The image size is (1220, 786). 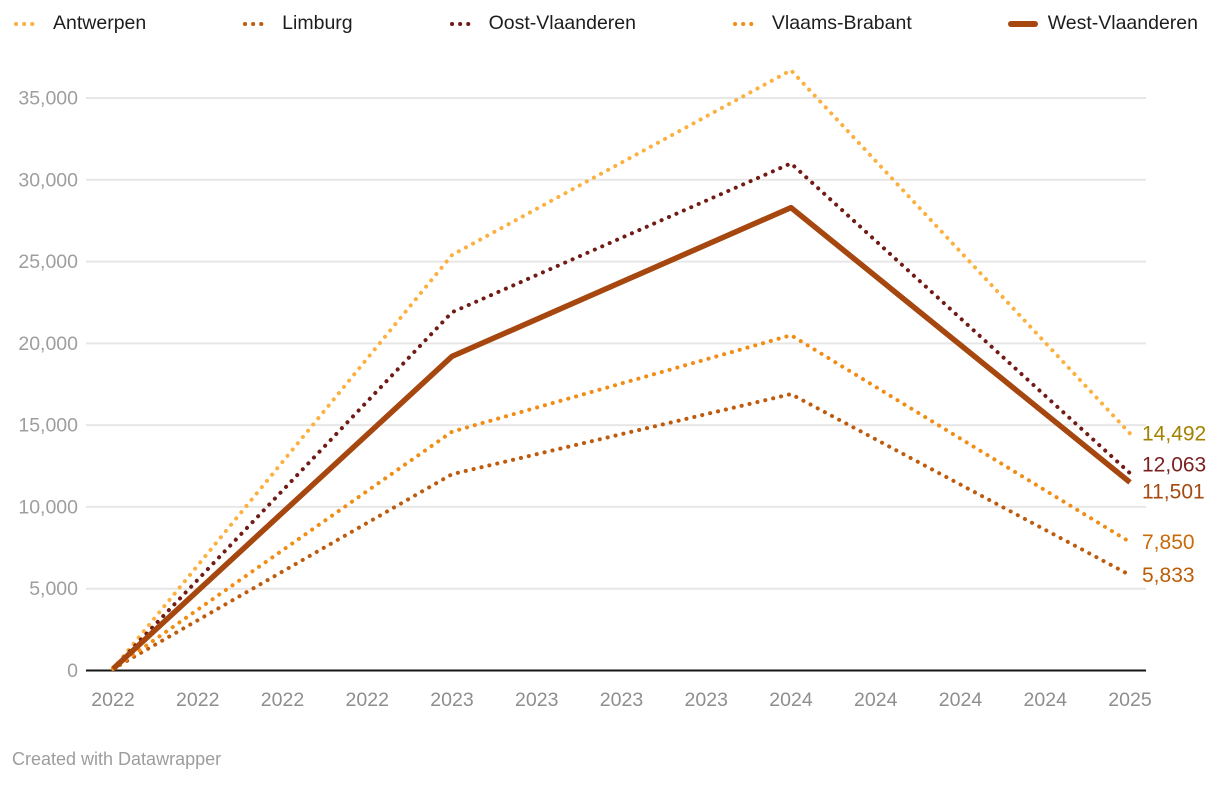 What do you see at coordinates (48, 507) in the screenshot?
I see `y-tick-label: 10,000` at bounding box center [48, 507].